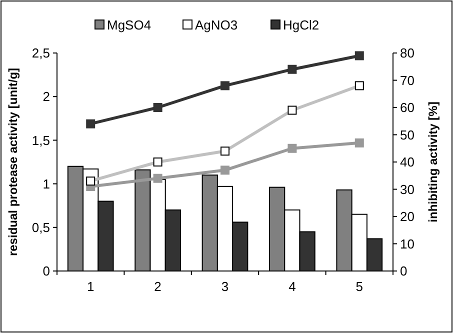 The height and width of the screenshot is (333, 453). What do you see at coordinates (407, 216) in the screenshot?
I see `y2-tick-label: 20` at bounding box center [407, 216].